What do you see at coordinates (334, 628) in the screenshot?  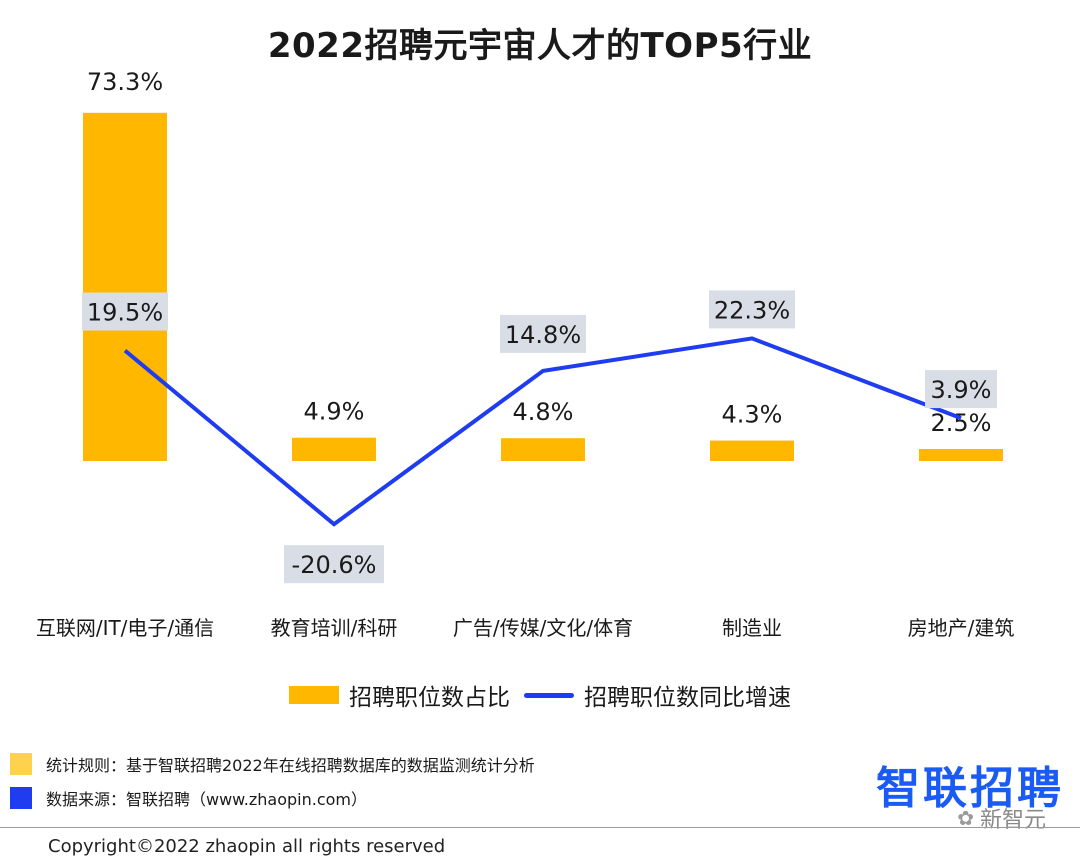 I see `category-label-1: 教育培训/科研` at bounding box center [334, 628].